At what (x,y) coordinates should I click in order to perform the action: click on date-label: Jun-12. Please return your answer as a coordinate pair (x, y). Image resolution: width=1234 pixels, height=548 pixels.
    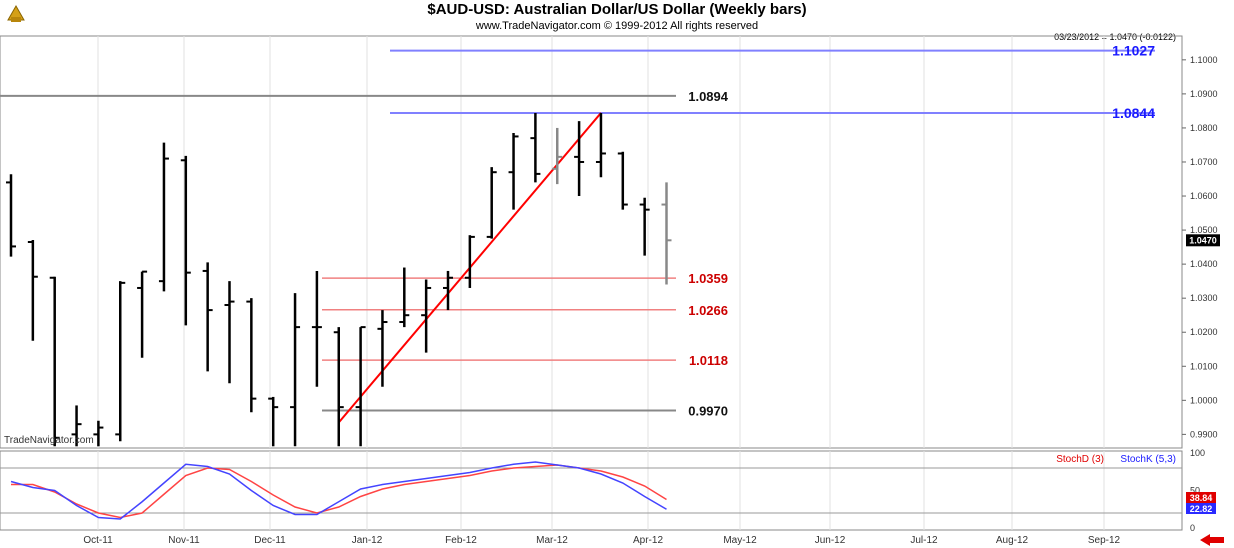
    Looking at the image, I should click on (830, 540).